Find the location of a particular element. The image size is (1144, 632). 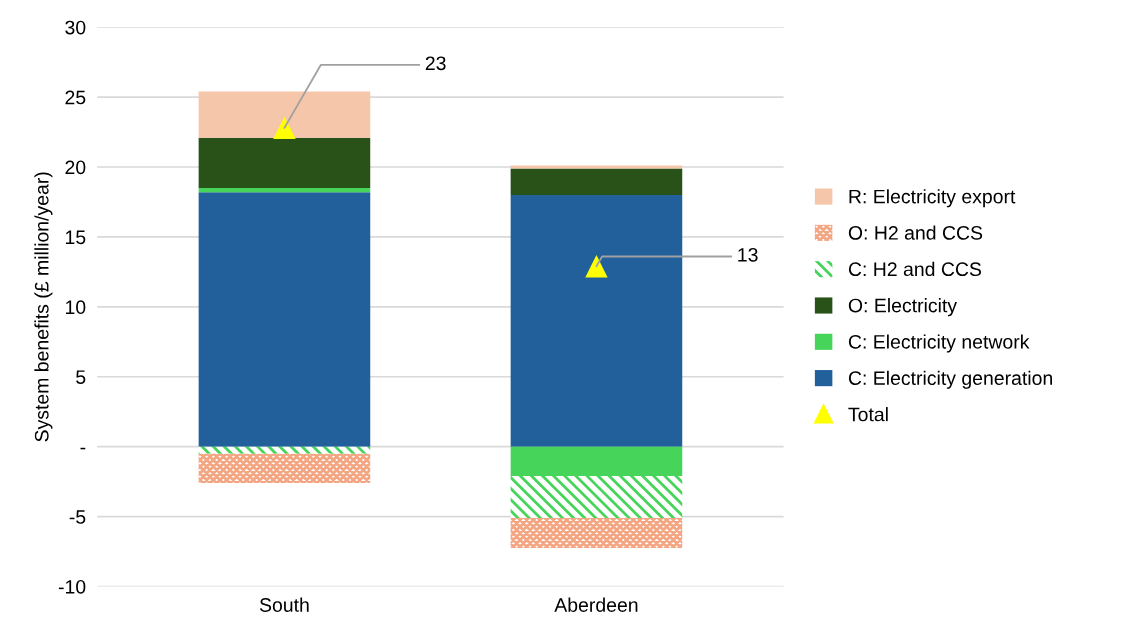

y-tick-label: - is located at coordinates (83, 448).